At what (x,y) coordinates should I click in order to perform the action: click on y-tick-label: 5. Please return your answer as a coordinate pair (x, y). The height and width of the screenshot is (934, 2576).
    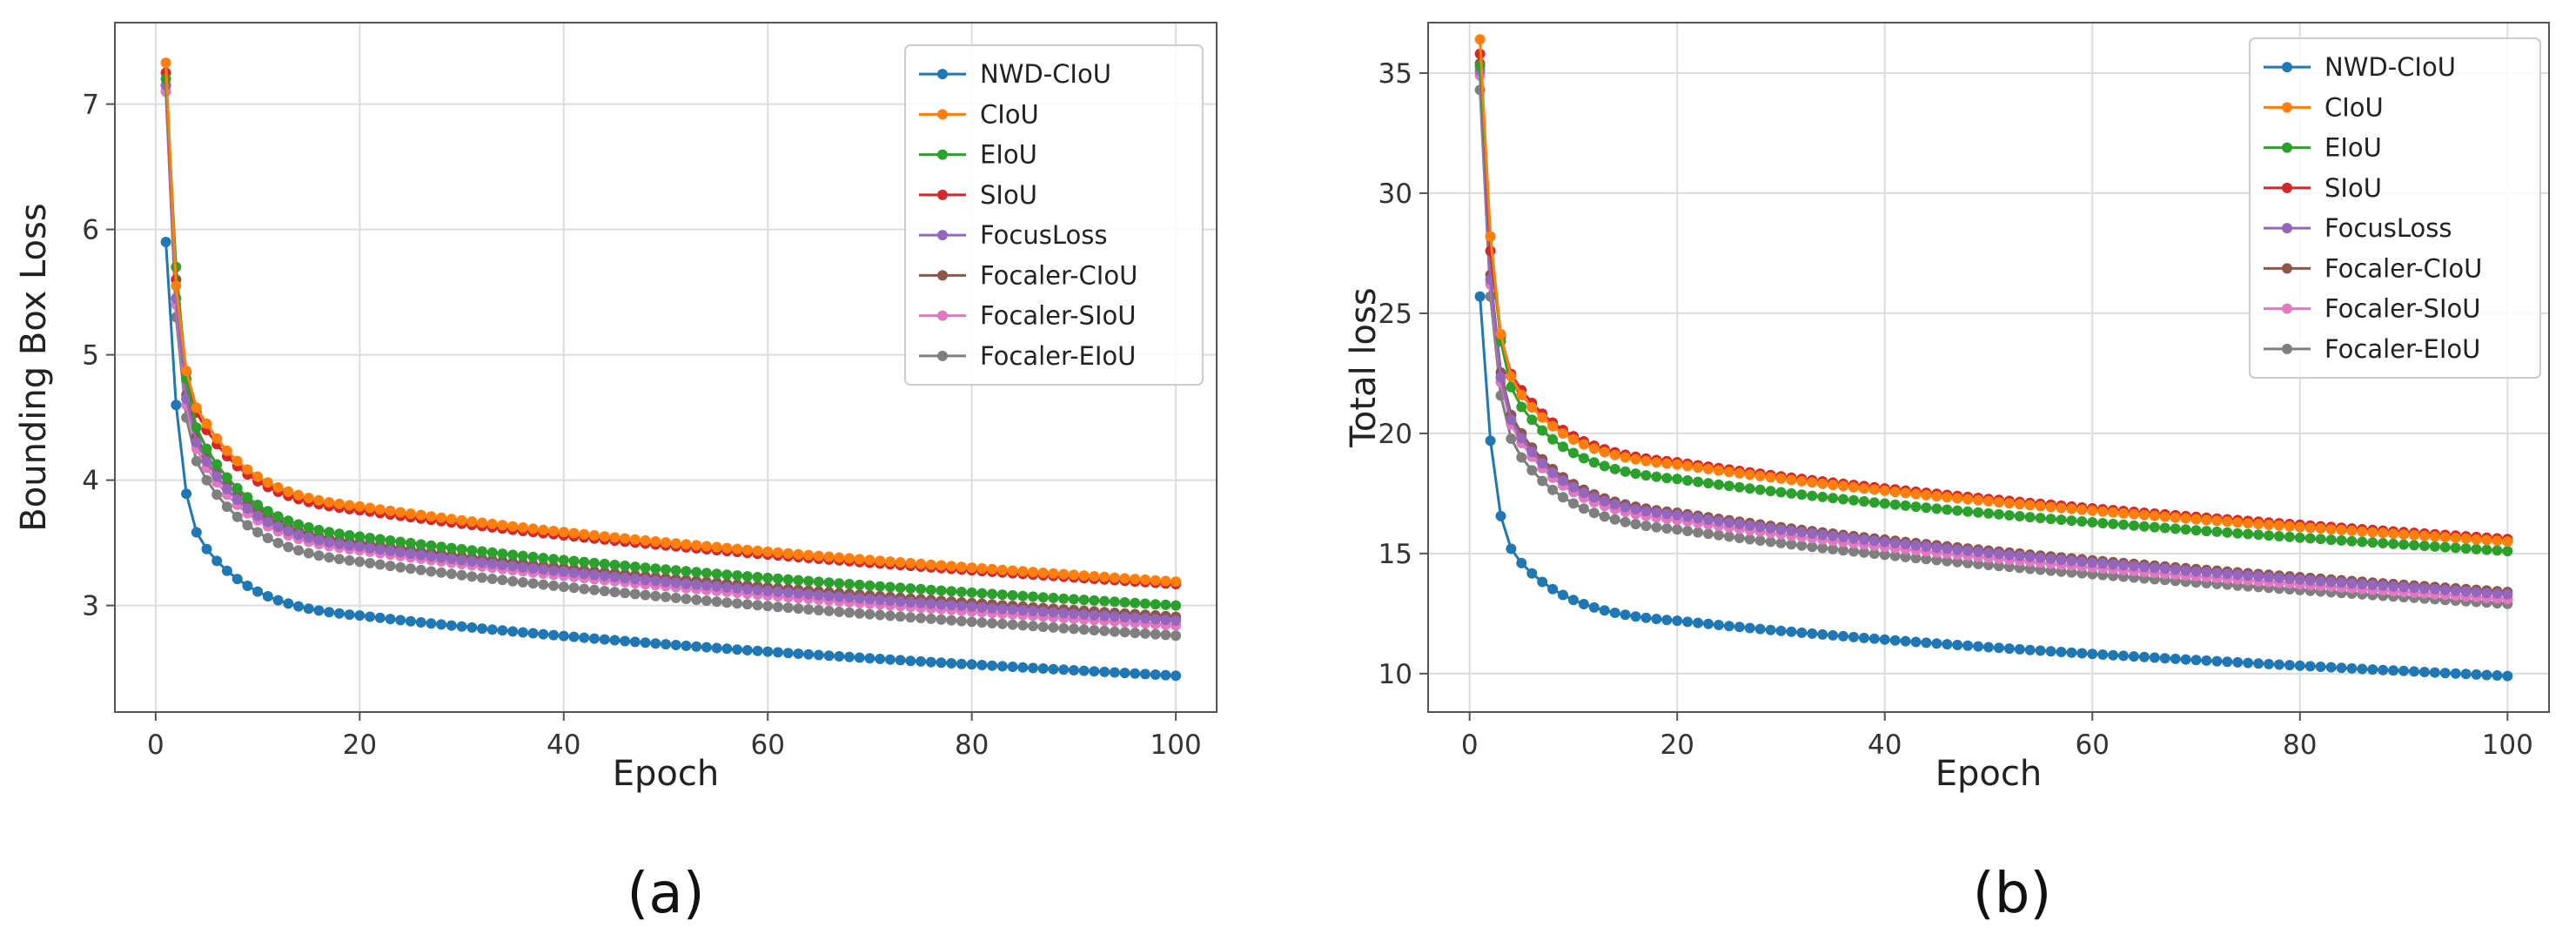
    Looking at the image, I should click on (90, 356).